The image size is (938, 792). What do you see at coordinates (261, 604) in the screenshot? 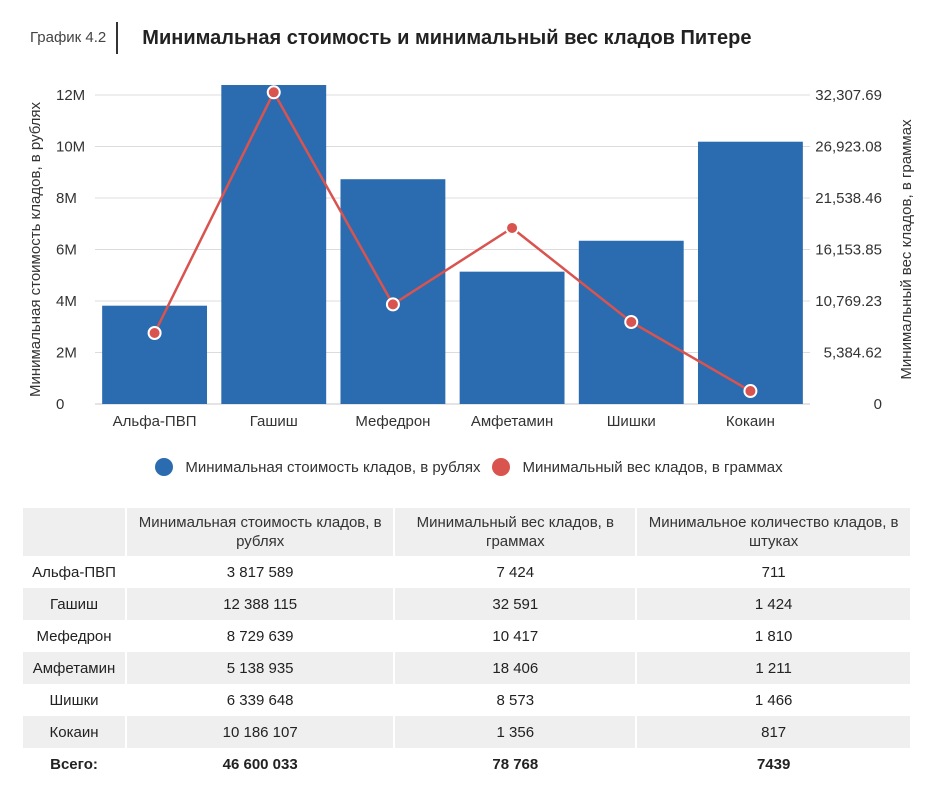
I see `table-cell: 12 388 115` at bounding box center [261, 604].